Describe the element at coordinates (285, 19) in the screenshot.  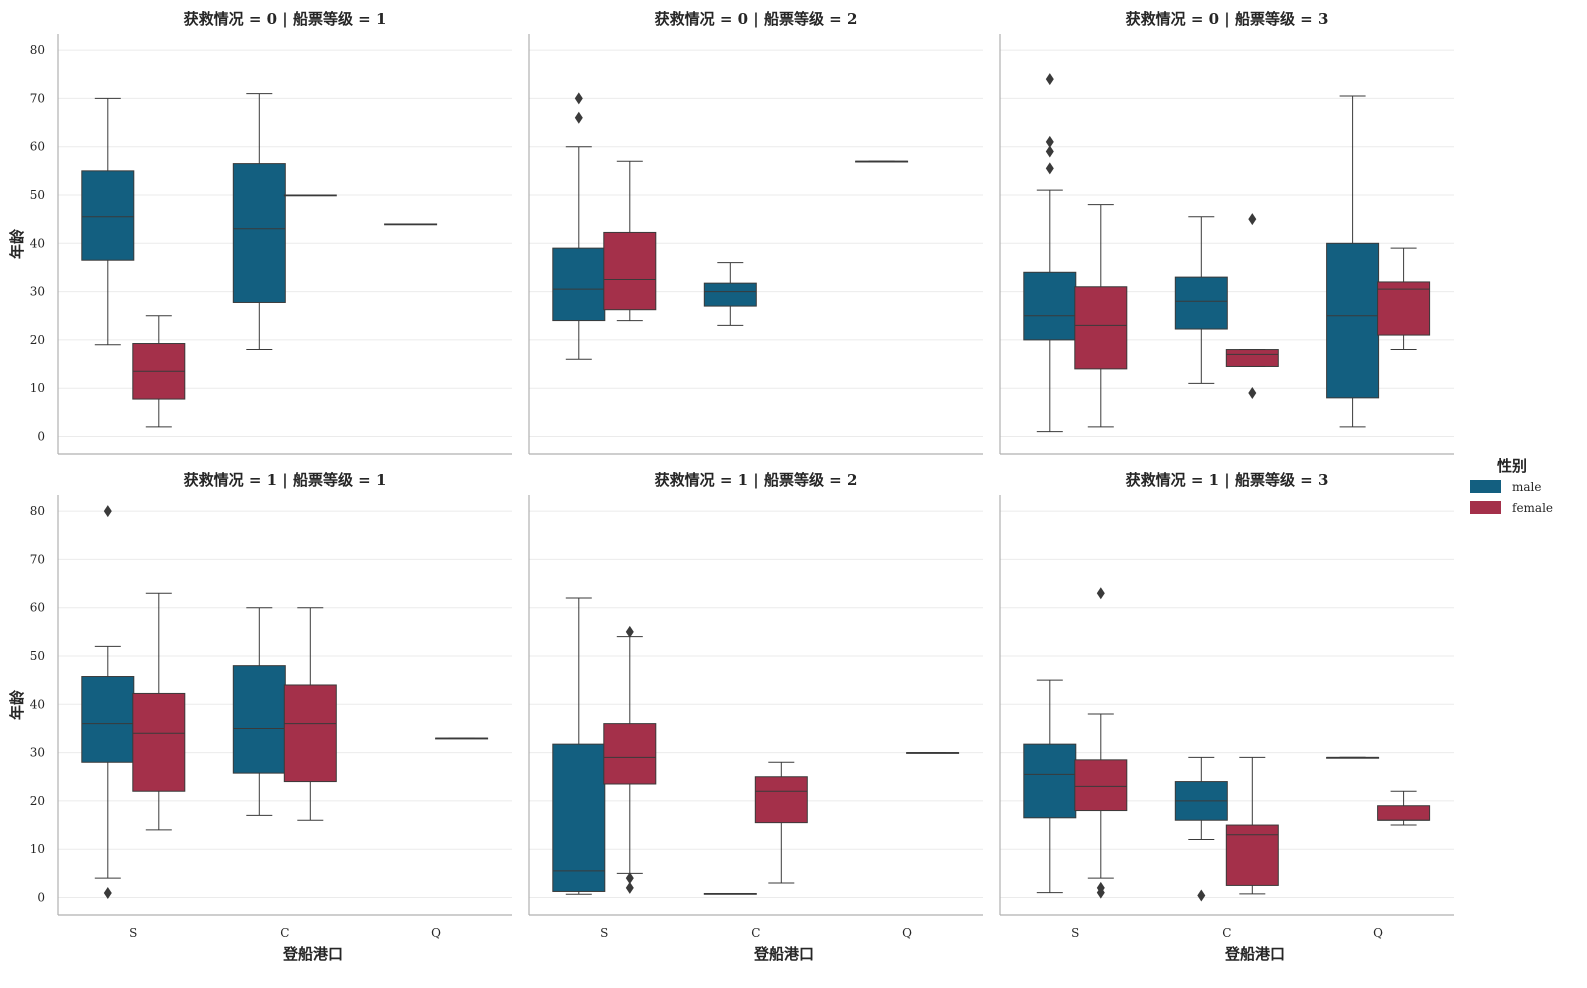
I see `panel-title: 获救情况 = 0 | 船票等级 = 1` at that location.